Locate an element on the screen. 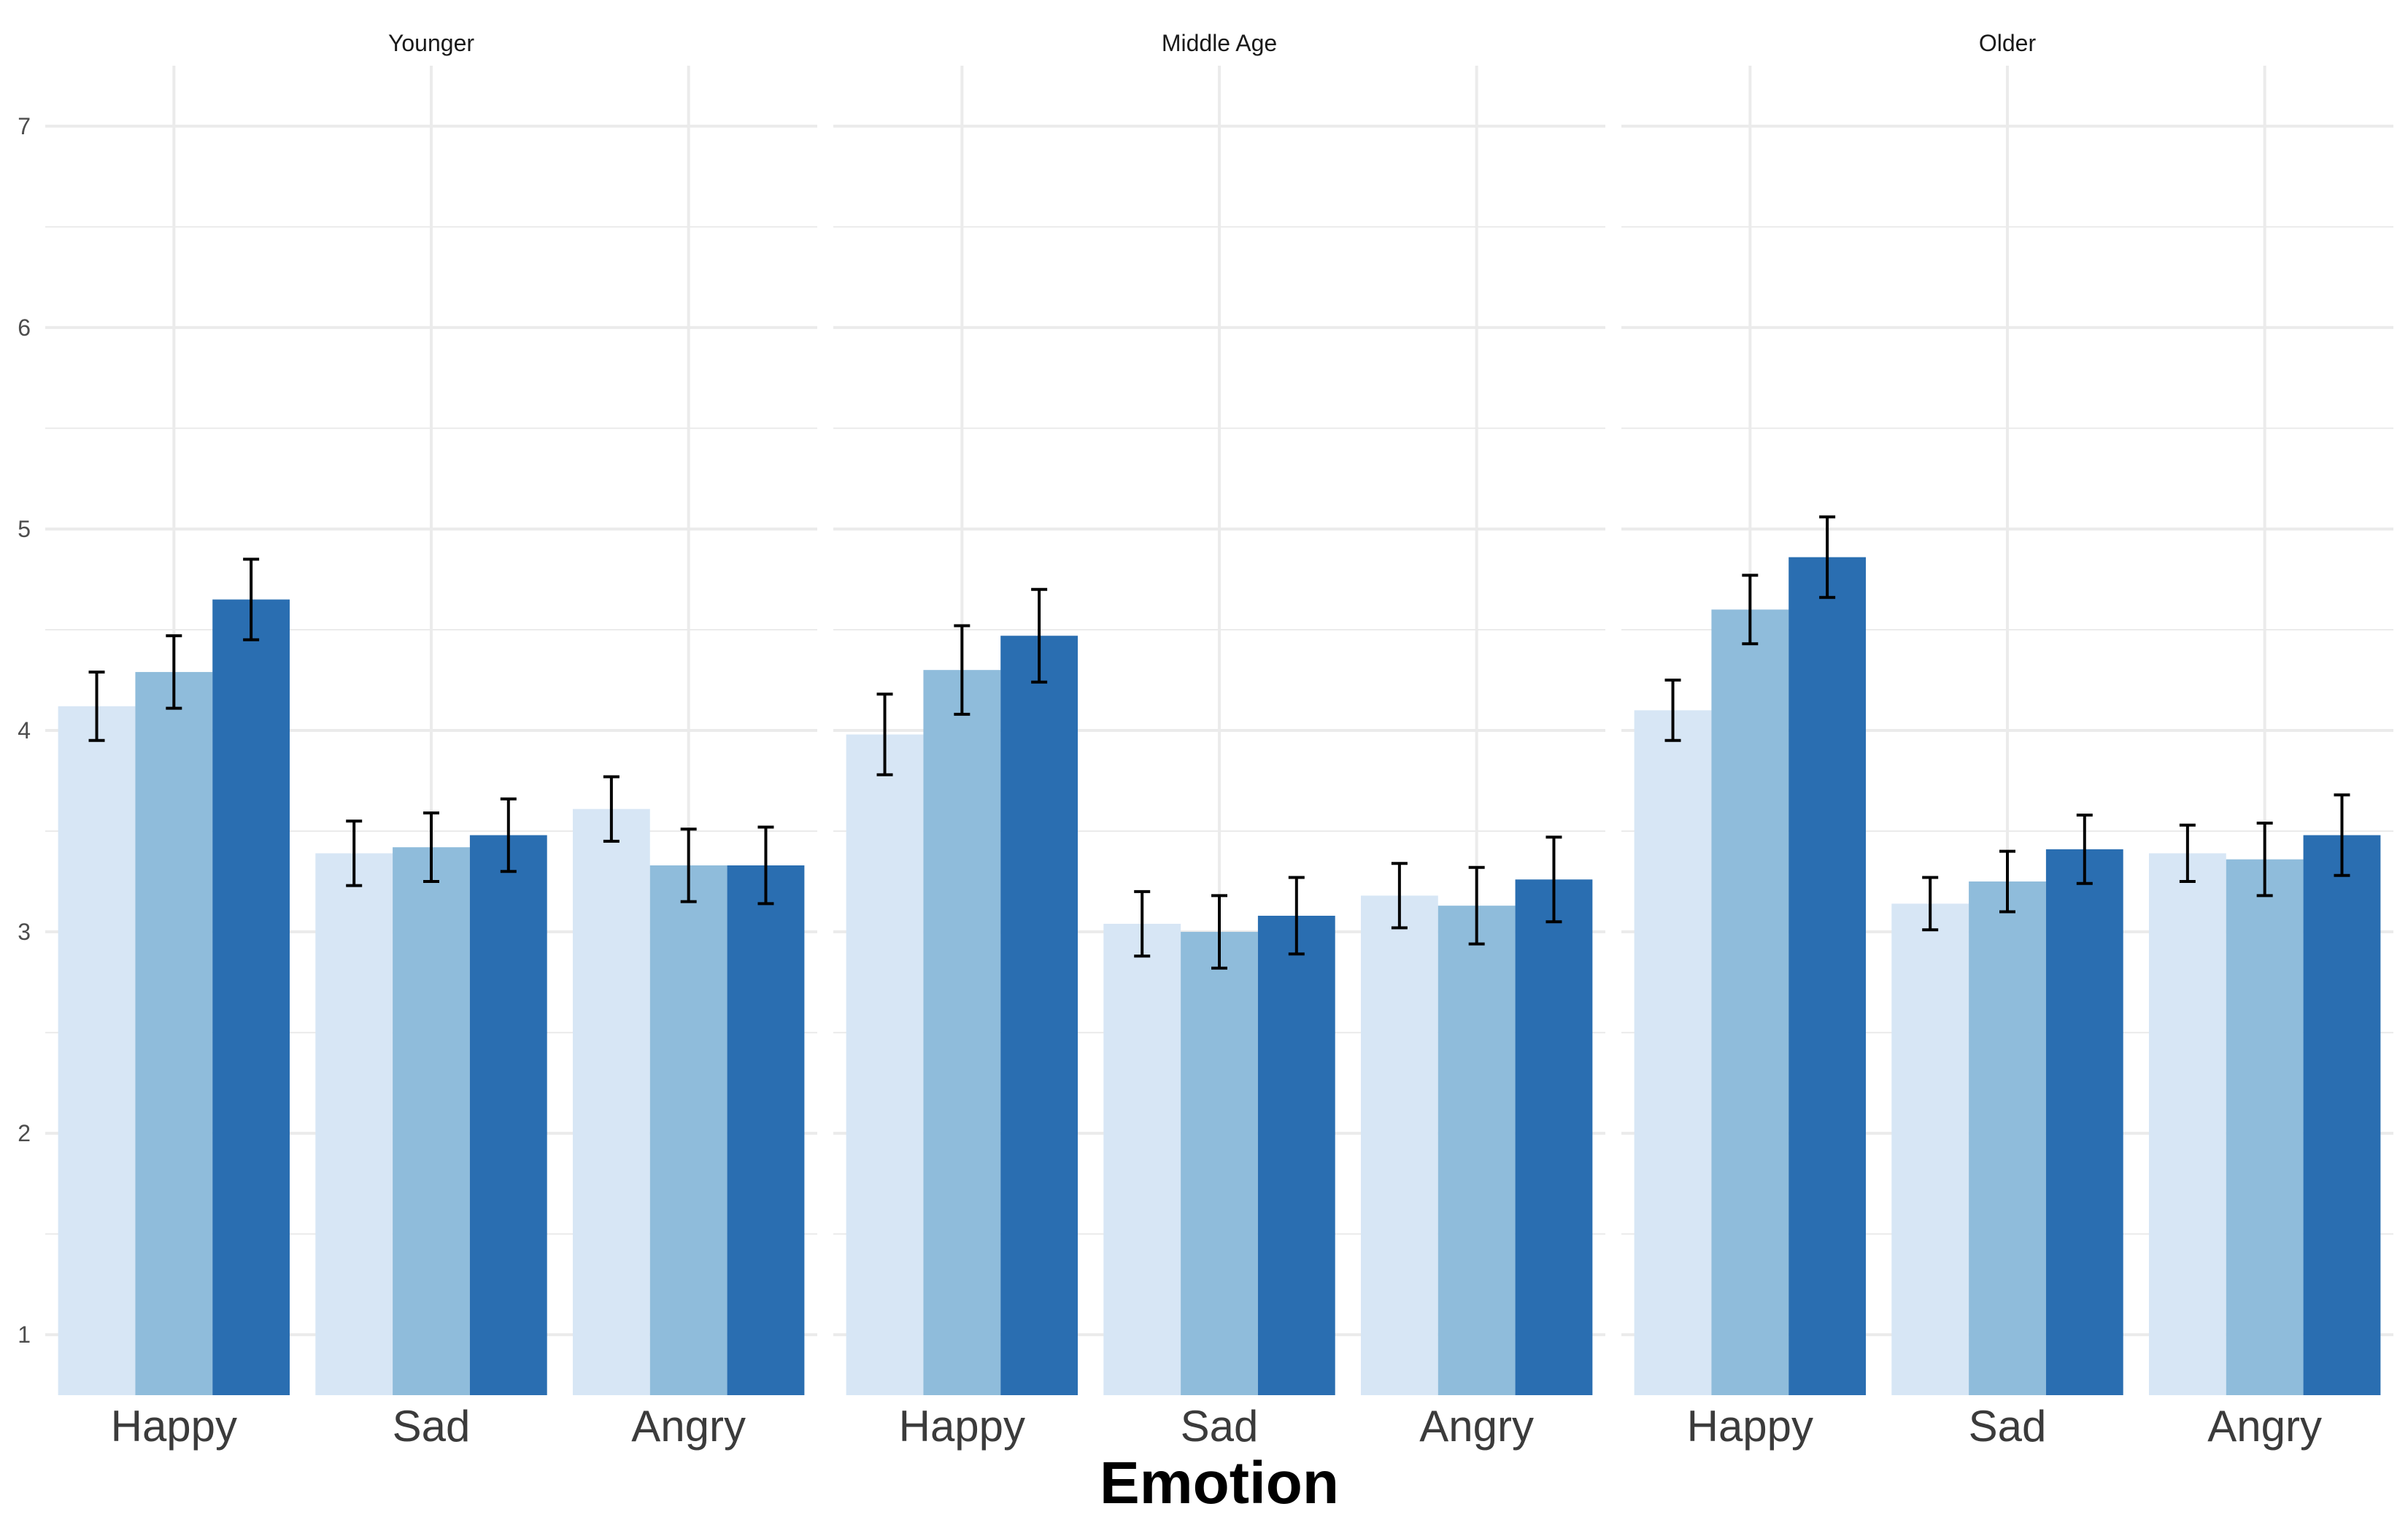 This screenshot has width=2408, height=1536. y-tick-label: 5 is located at coordinates (24, 529).